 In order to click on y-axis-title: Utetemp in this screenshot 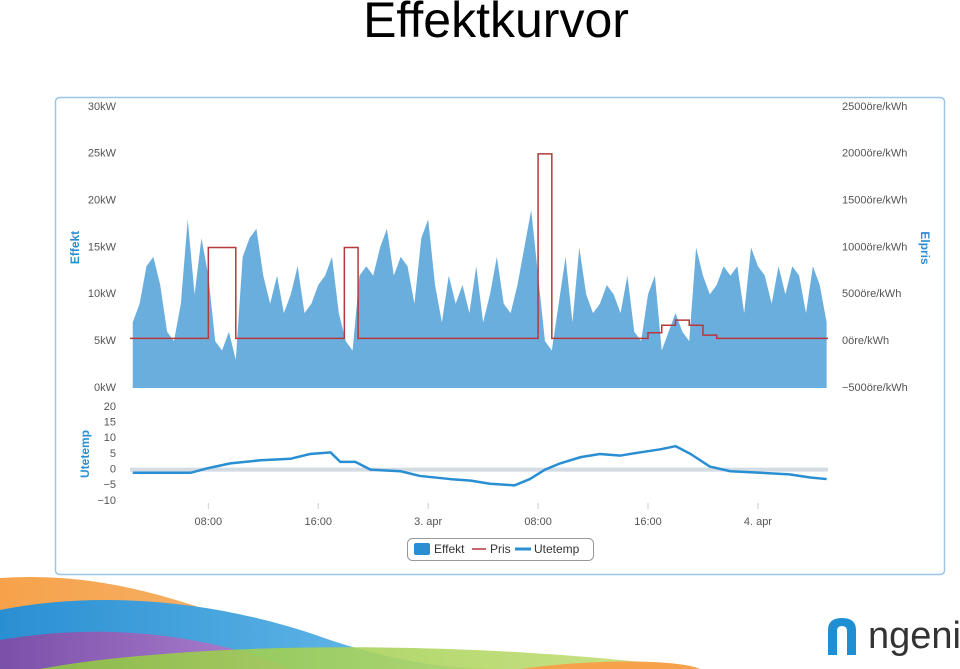, I will do `click(85, 454)`.